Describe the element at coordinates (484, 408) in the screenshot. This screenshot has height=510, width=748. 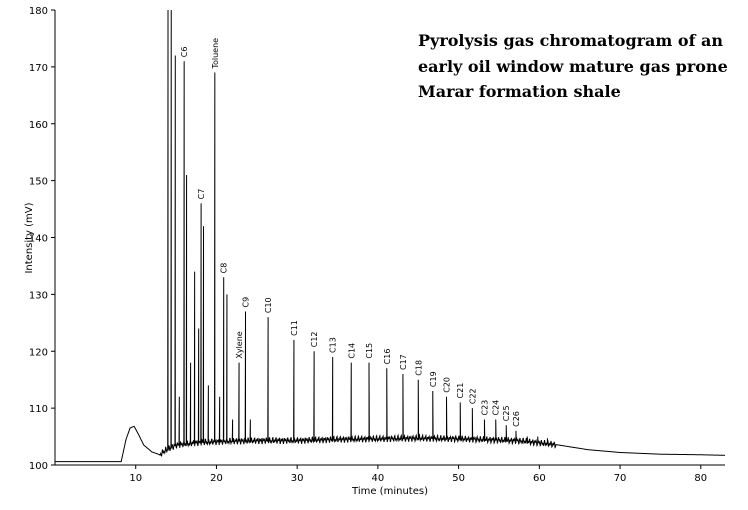
I see `peak-label: C23` at that location.